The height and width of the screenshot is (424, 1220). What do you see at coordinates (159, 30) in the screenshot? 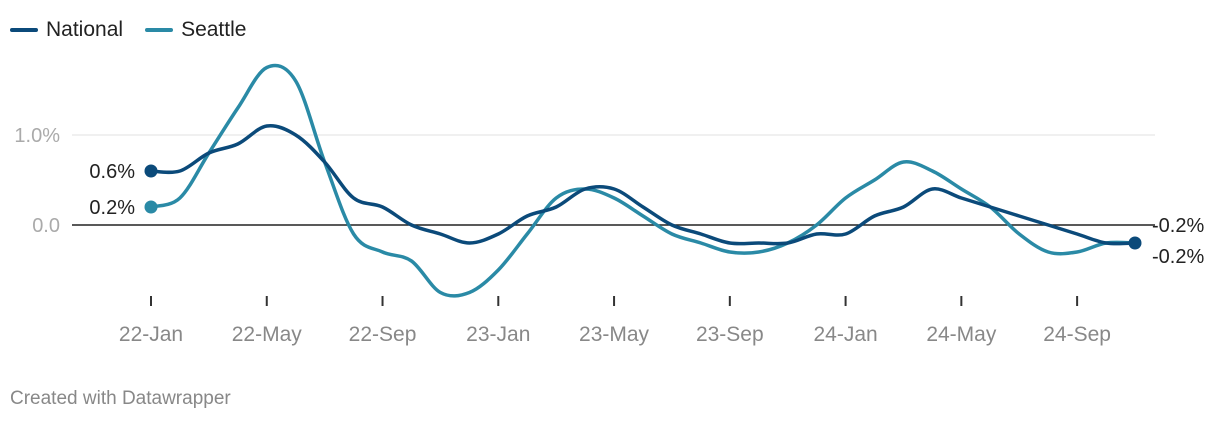
I see `legend-swatch-seattle` at bounding box center [159, 30].